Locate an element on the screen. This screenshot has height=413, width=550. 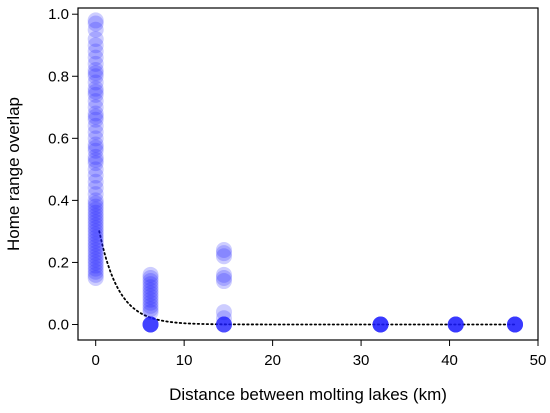
y-tick-label: 1.0 is located at coordinates (58, 14).